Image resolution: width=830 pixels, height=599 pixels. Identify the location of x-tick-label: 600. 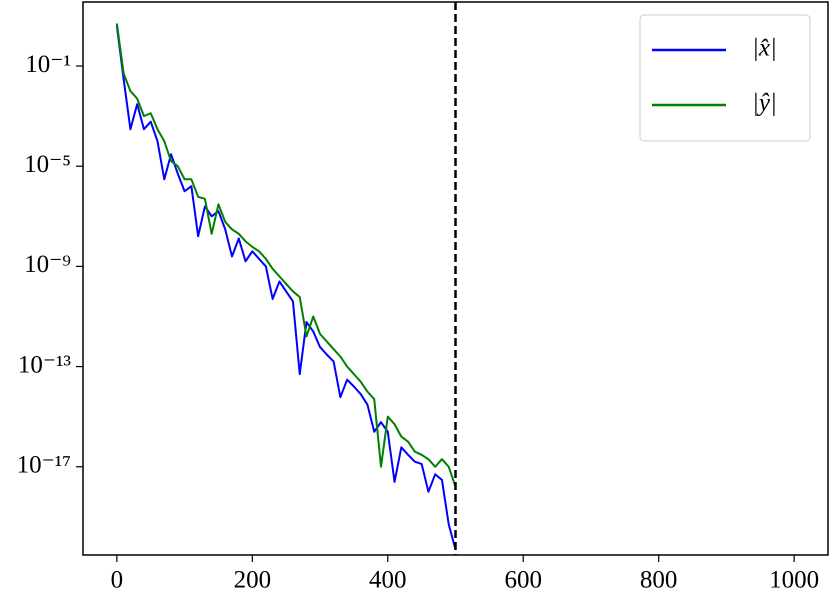
(523, 580).